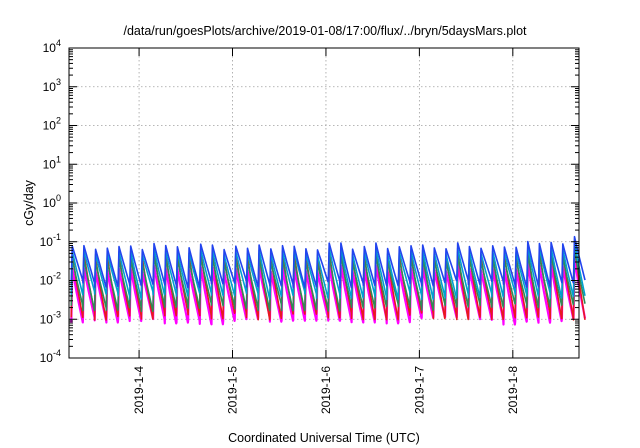 The width and height of the screenshot is (640, 448). I want to click on y-tick-label: 10⁻³, so click(50, 317).